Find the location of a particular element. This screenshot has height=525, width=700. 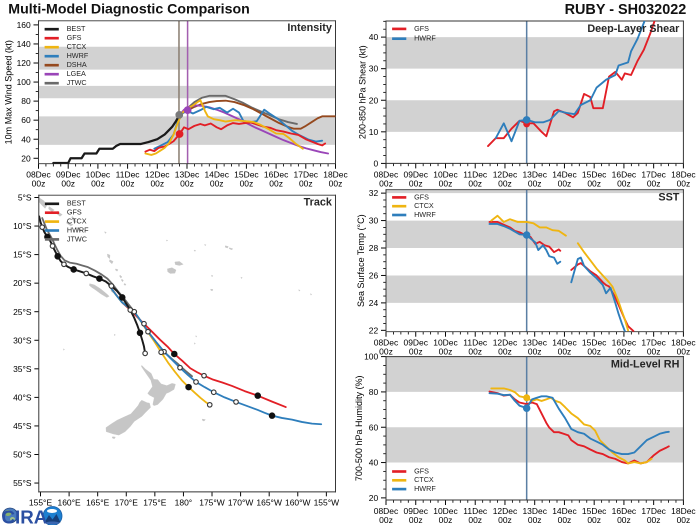

svg-text: RUBY - SH032022 is located at coordinates (626, 10).